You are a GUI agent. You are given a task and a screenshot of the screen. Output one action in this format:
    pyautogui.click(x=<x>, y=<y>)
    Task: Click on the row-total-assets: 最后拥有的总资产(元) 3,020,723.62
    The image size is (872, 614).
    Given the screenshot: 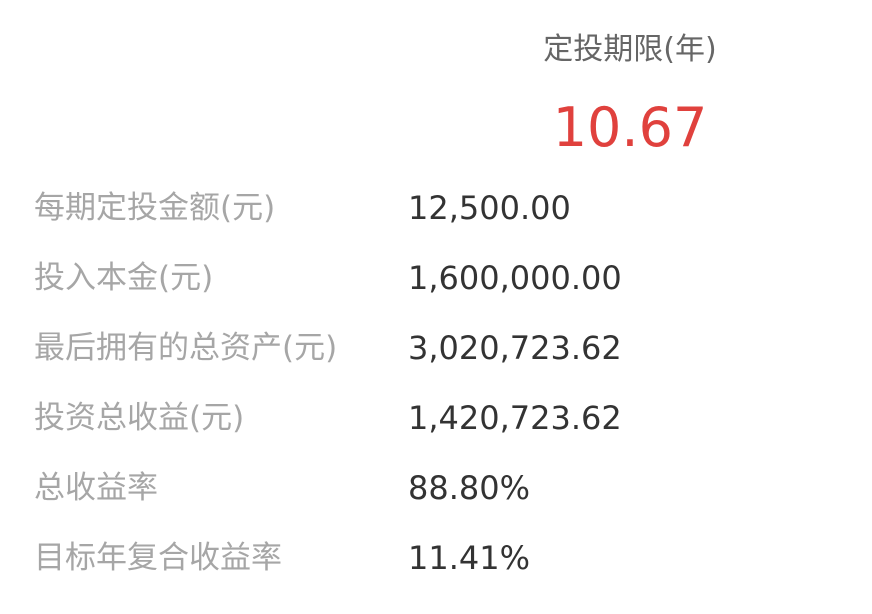 What is the action you would take?
    pyautogui.click(x=436, y=349)
    